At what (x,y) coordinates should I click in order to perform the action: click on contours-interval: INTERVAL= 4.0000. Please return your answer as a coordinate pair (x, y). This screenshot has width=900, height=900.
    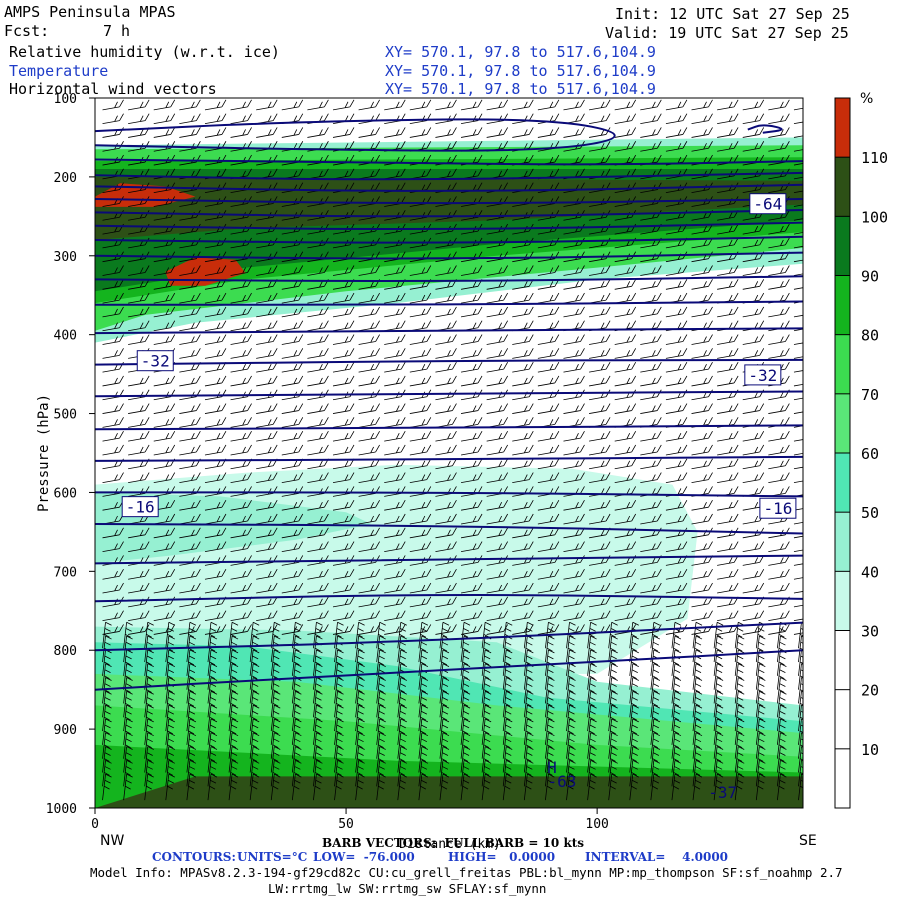
    Looking at the image, I should click on (657, 857).